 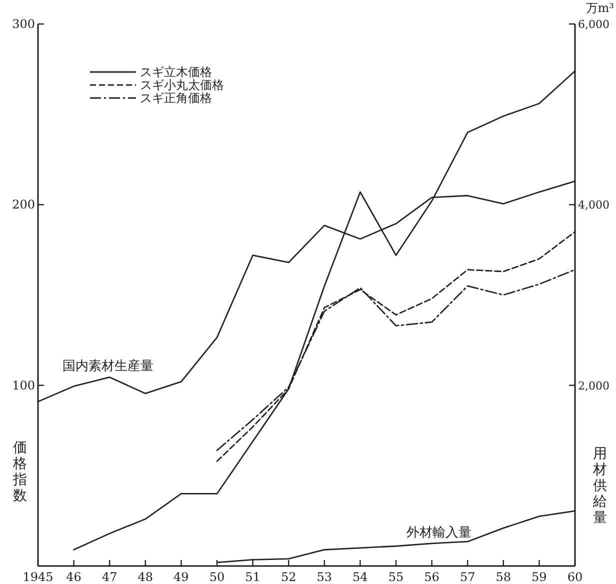 What do you see at coordinates (181, 577) in the screenshot?
I see `x-tick-label: 49` at bounding box center [181, 577].